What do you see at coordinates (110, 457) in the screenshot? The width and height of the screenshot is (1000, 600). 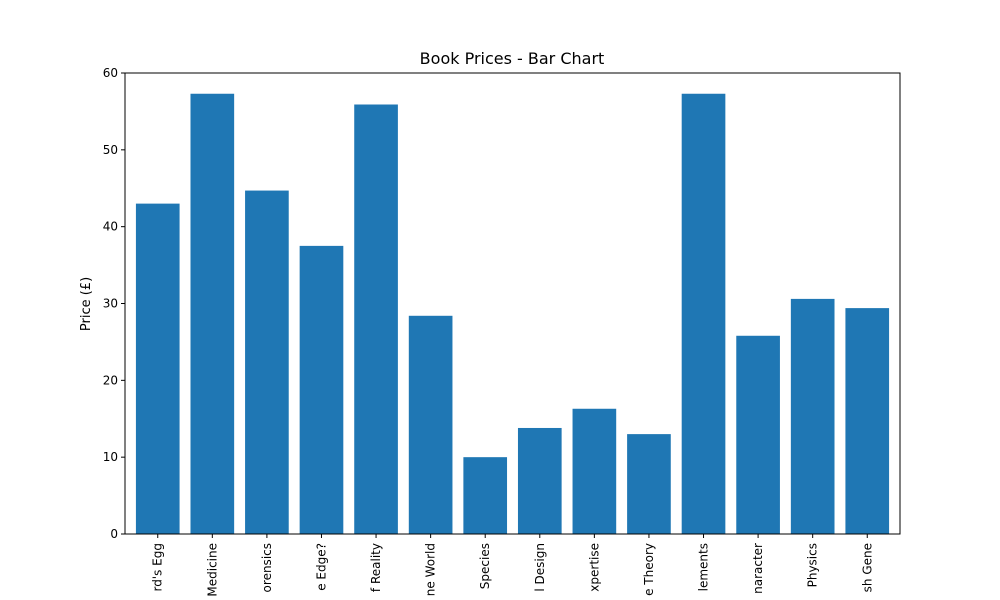 I see `y-tick-label: 10` at bounding box center [110, 457].